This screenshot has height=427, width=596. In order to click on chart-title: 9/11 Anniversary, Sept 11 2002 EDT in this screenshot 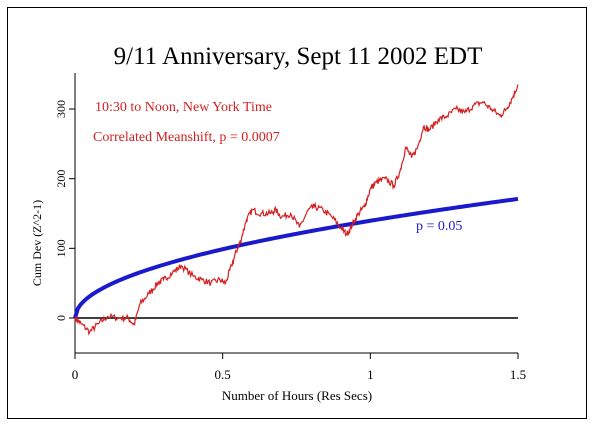, I will do `click(298, 56)`.